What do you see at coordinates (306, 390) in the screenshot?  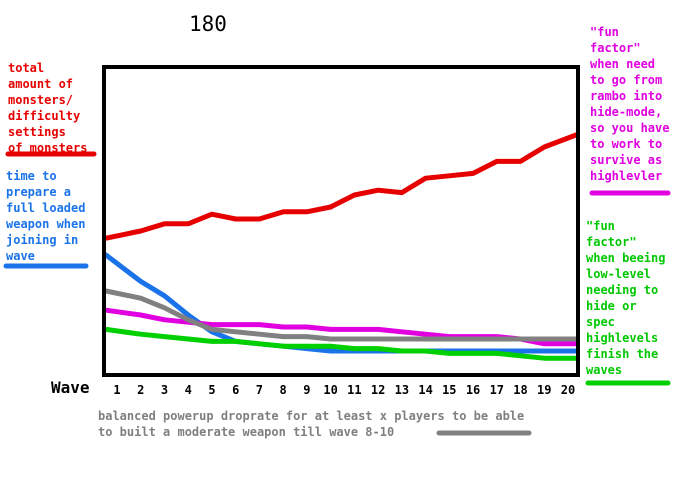 I see `x-tick-label: 9` at bounding box center [306, 390].